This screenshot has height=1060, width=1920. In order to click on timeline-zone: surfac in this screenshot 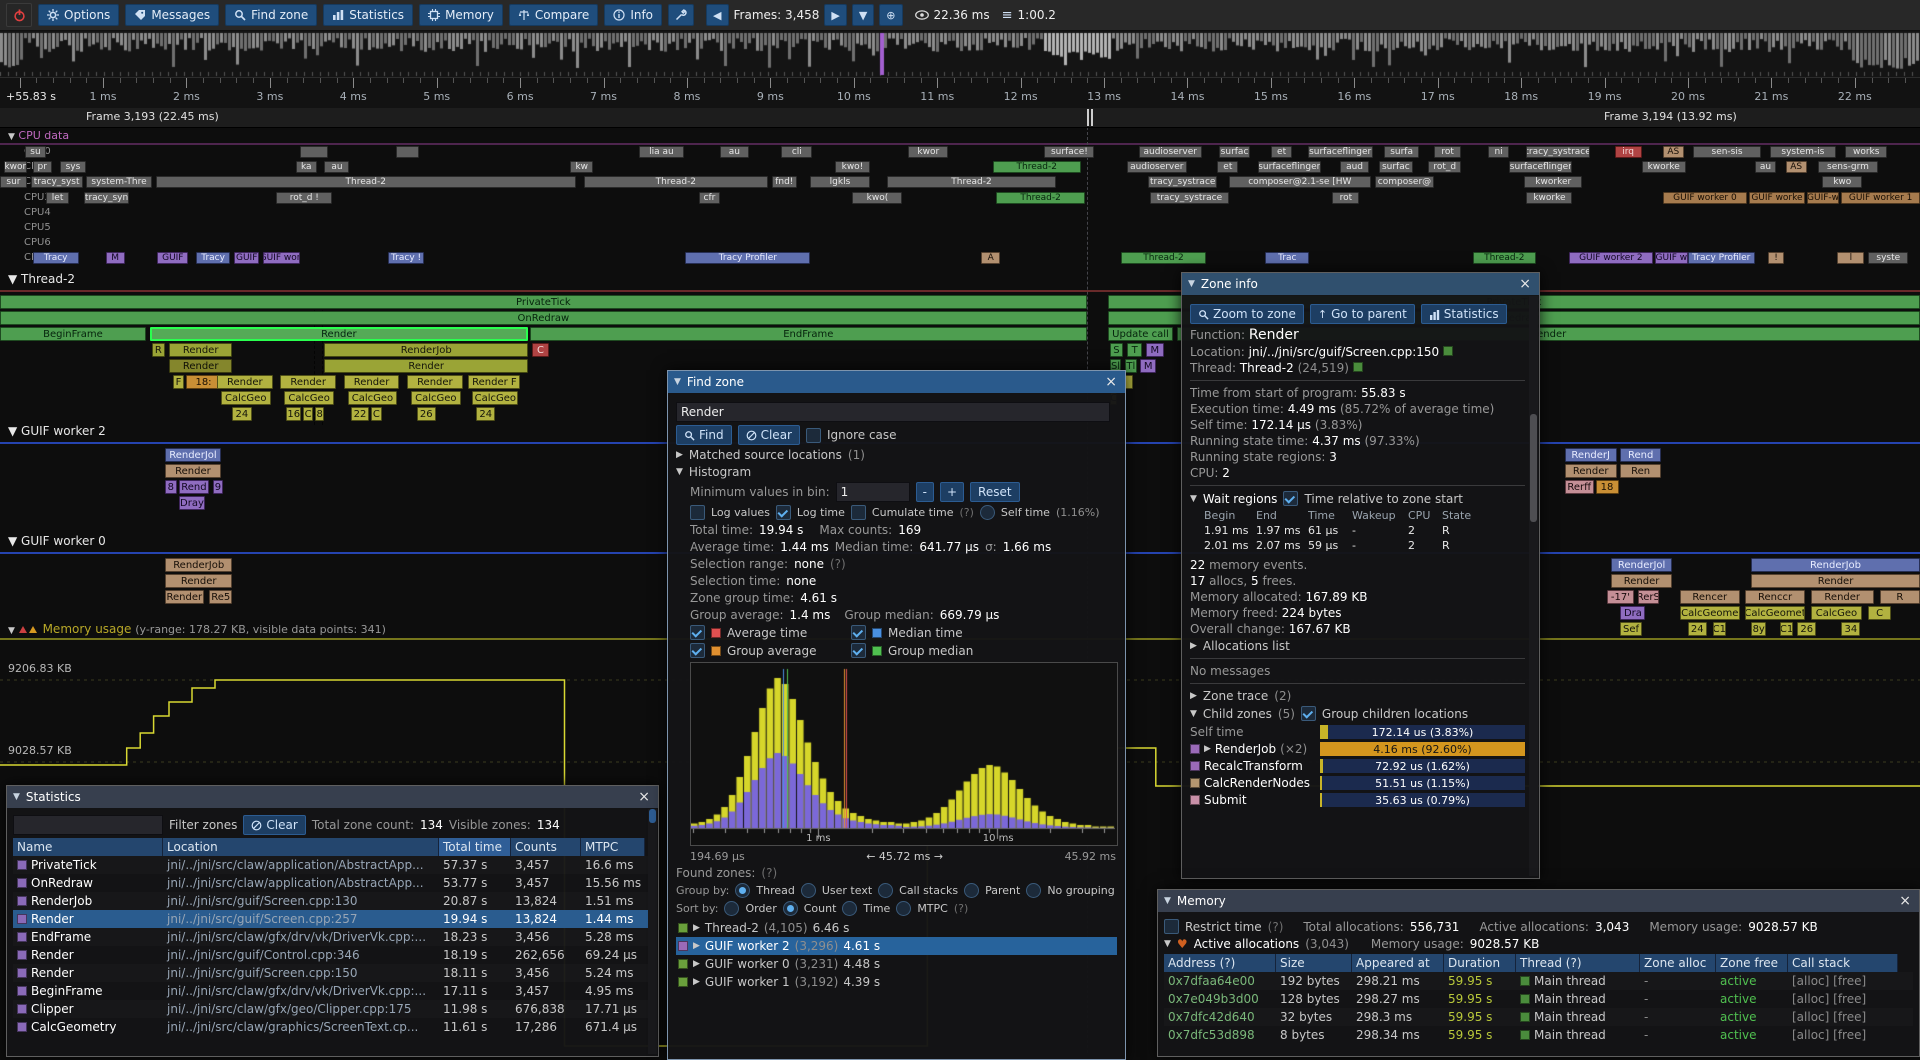, I will do `click(1396, 167)`.